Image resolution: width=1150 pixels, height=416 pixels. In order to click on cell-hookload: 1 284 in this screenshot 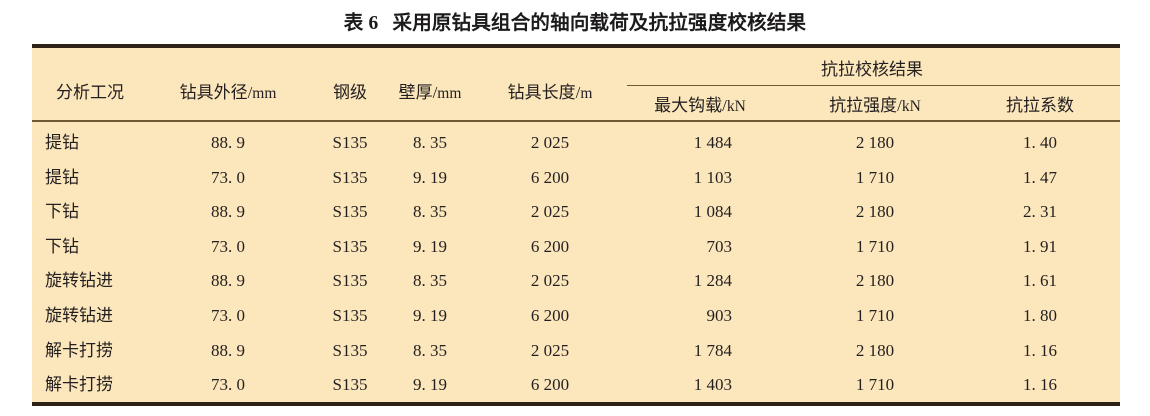, I will do `click(712, 281)`.